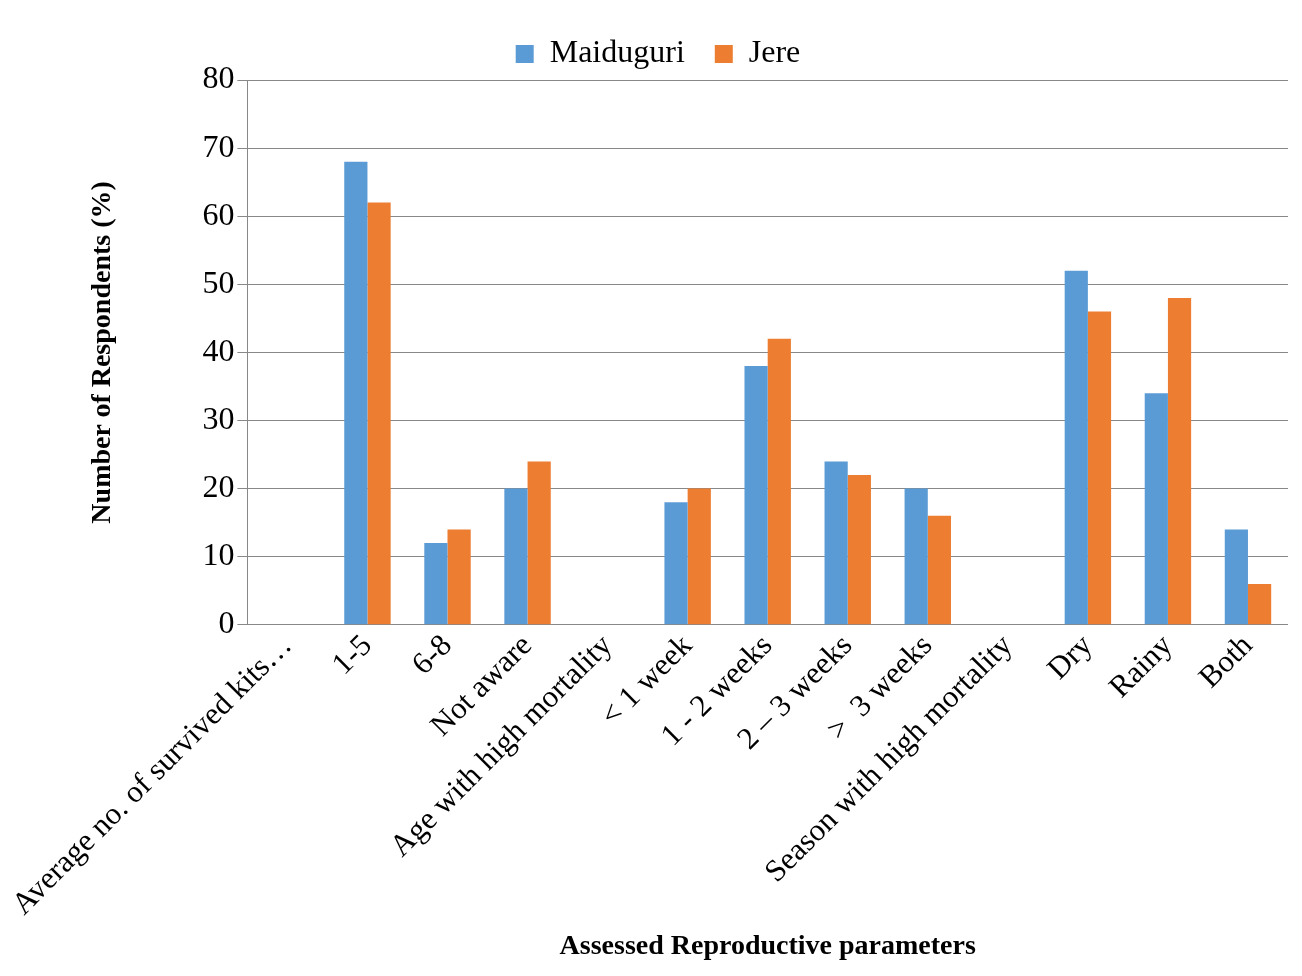 The image size is (1302, 976). I want to click on y-tick-label: 70, so click(218, 145).